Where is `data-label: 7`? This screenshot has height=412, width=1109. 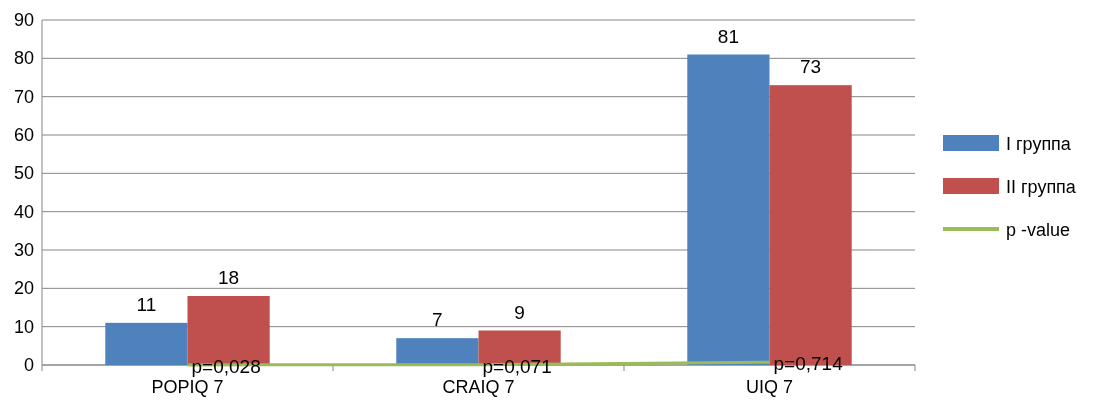
data-label: 7 is located at coordinates (437, 320).